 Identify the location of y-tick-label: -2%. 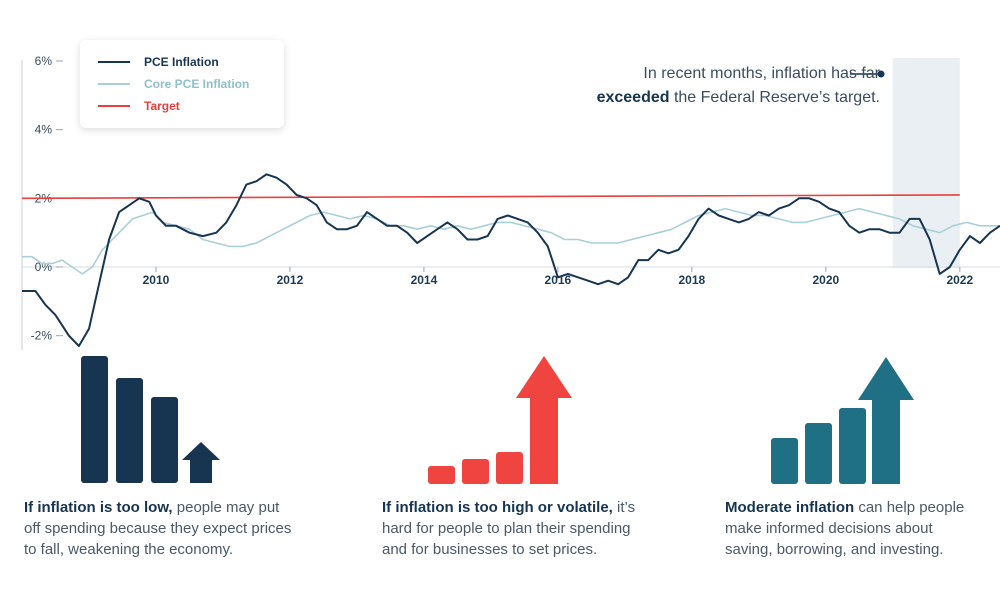
(42, 336).